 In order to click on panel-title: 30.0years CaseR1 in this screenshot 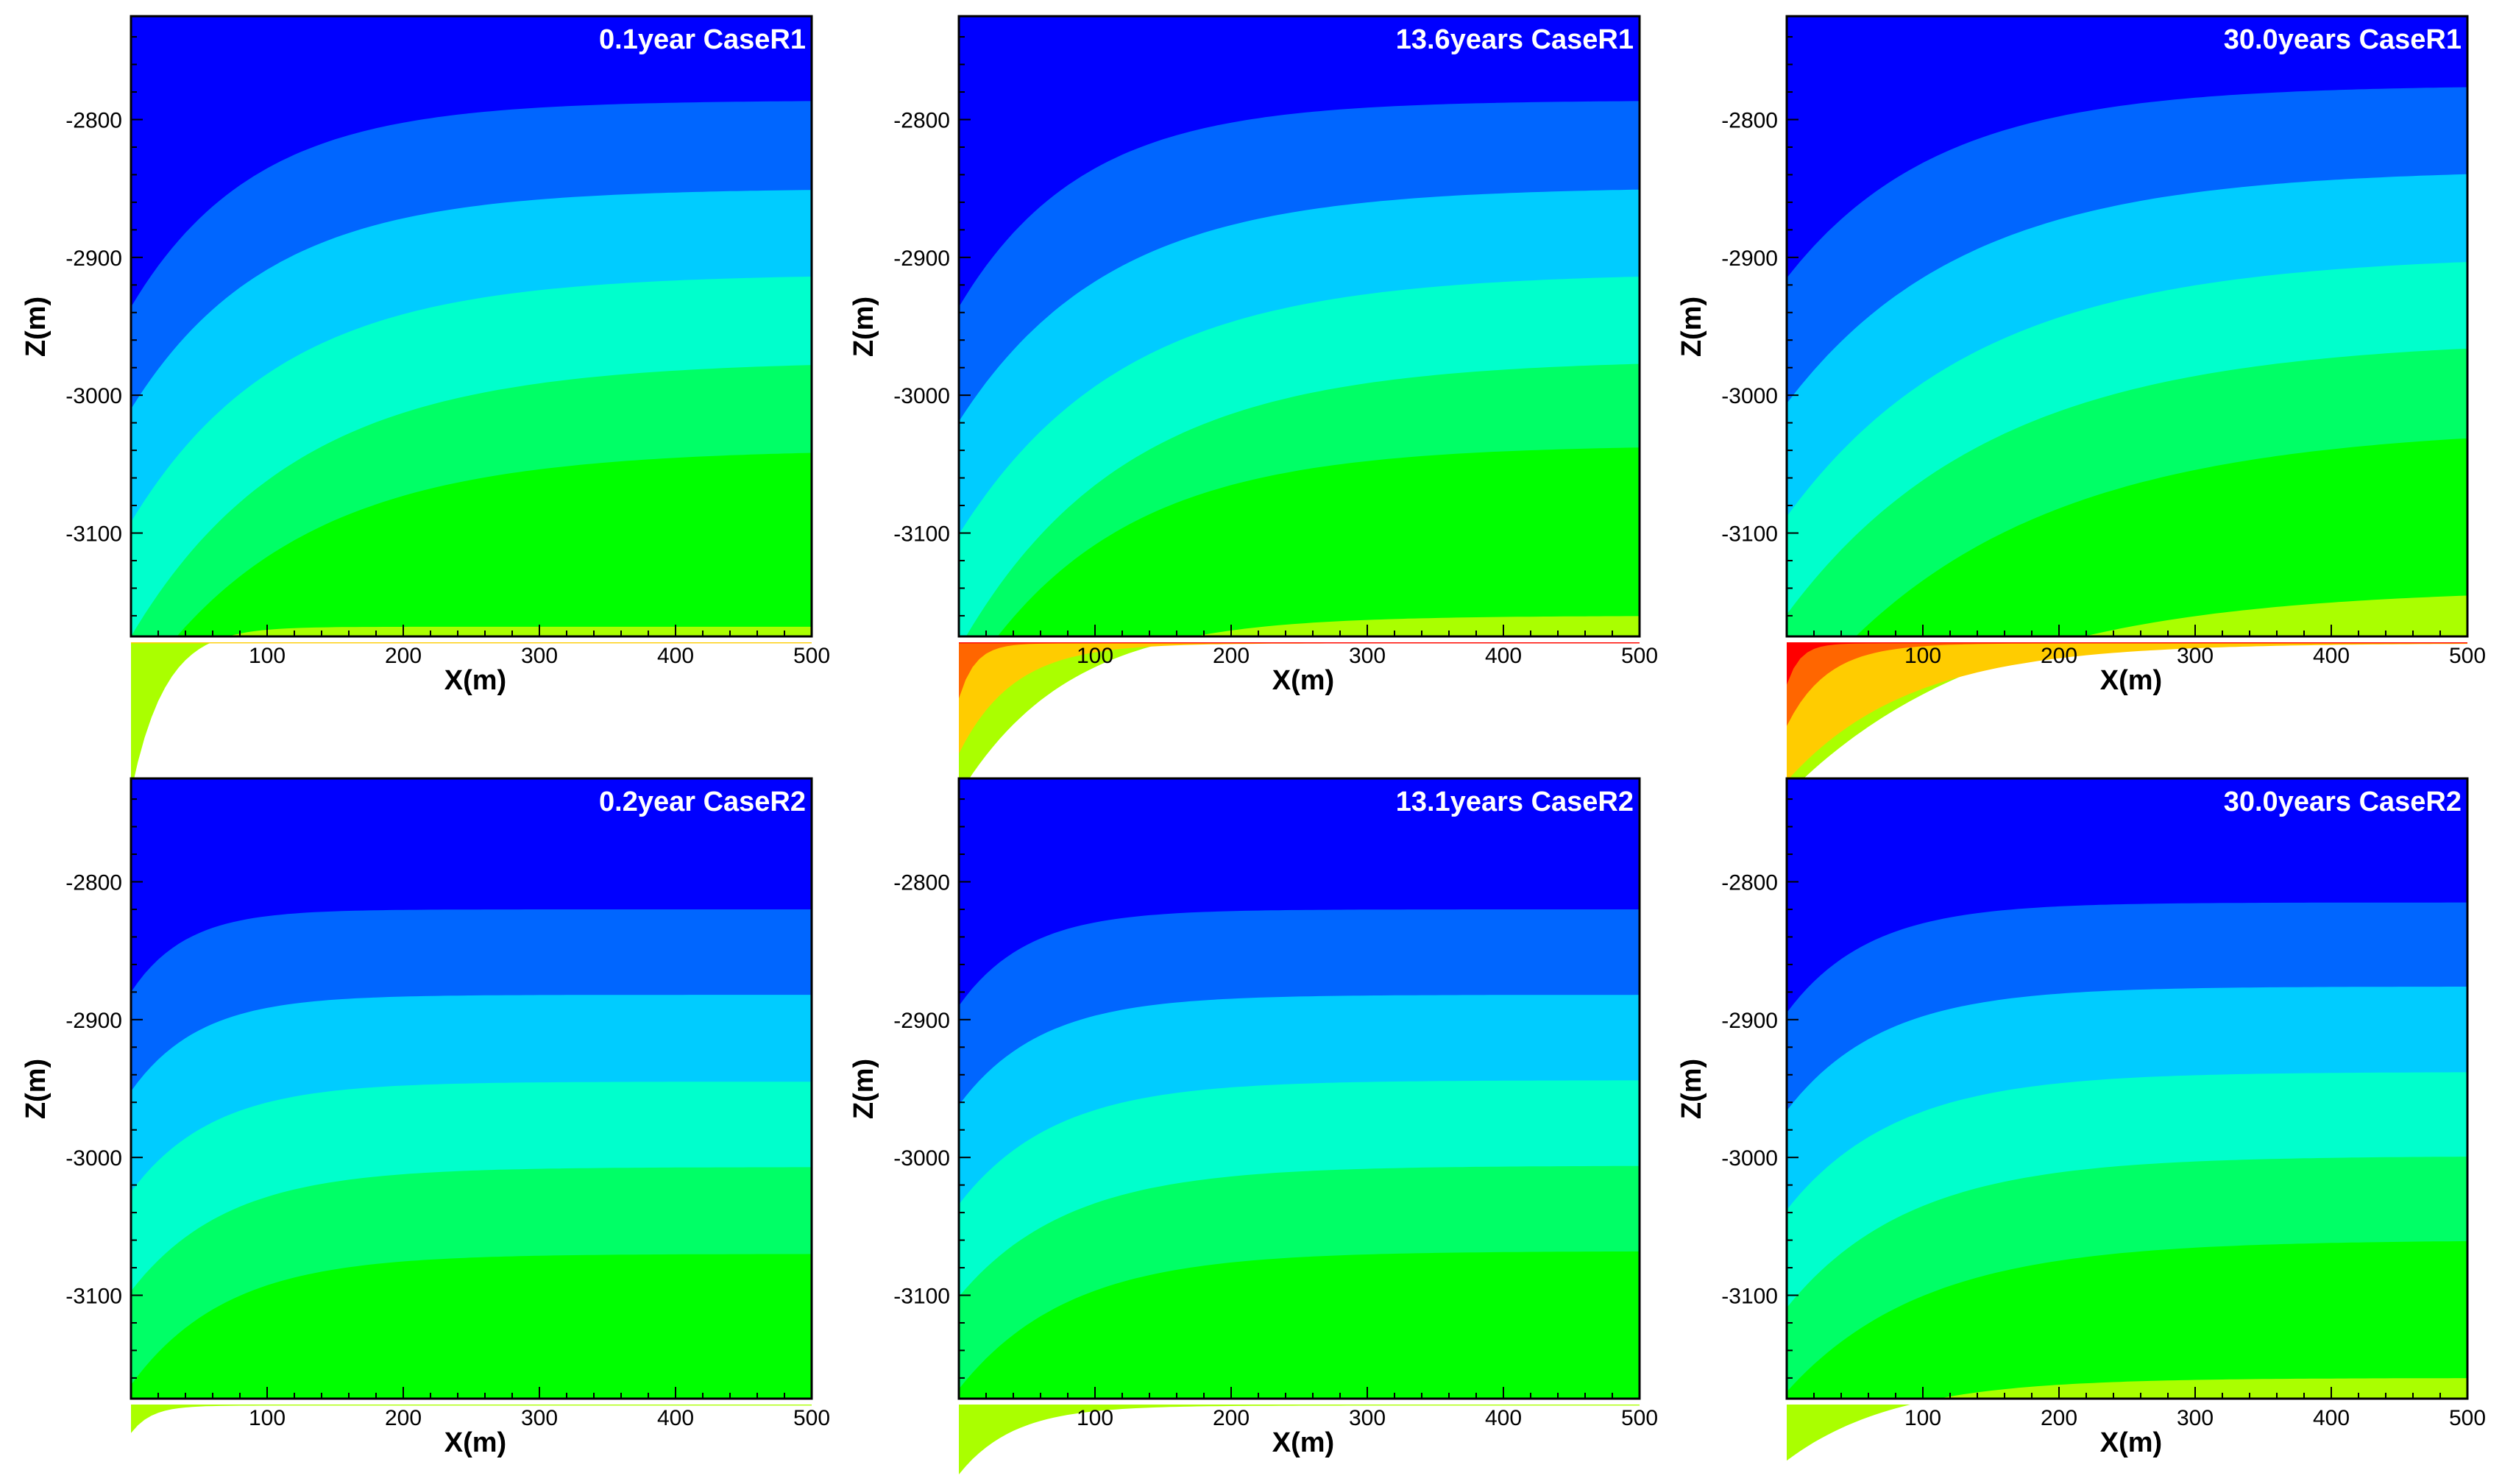, I will do `click(2343, 39)`.